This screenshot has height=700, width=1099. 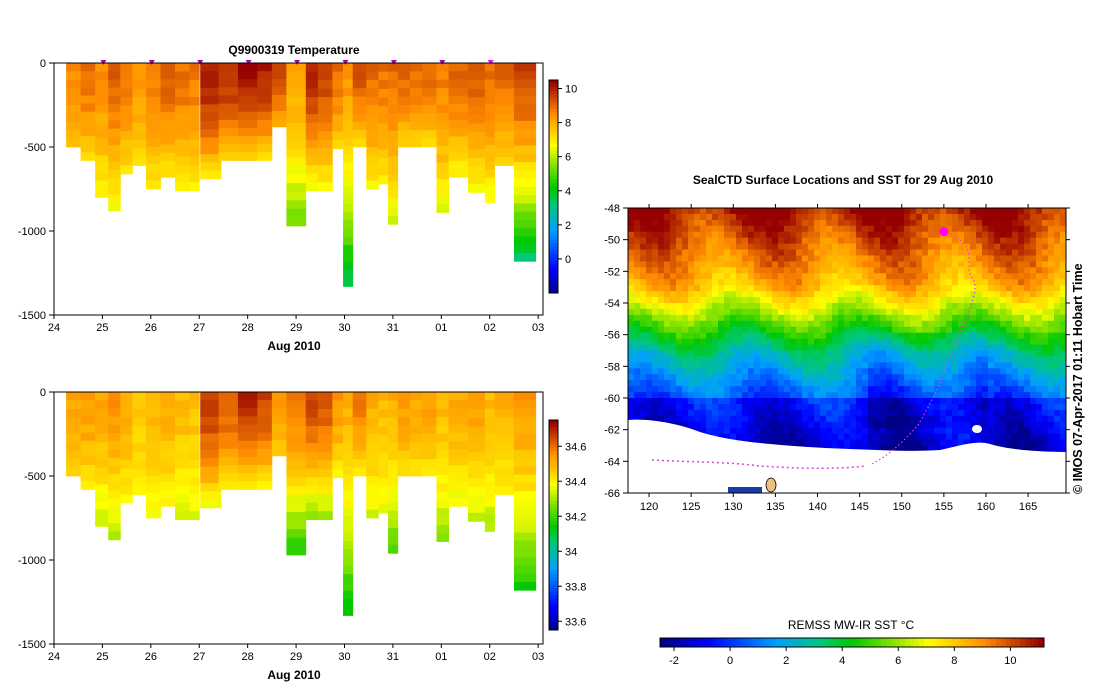 I want to click on colorbar-swatch, so click(x=553, y=209).